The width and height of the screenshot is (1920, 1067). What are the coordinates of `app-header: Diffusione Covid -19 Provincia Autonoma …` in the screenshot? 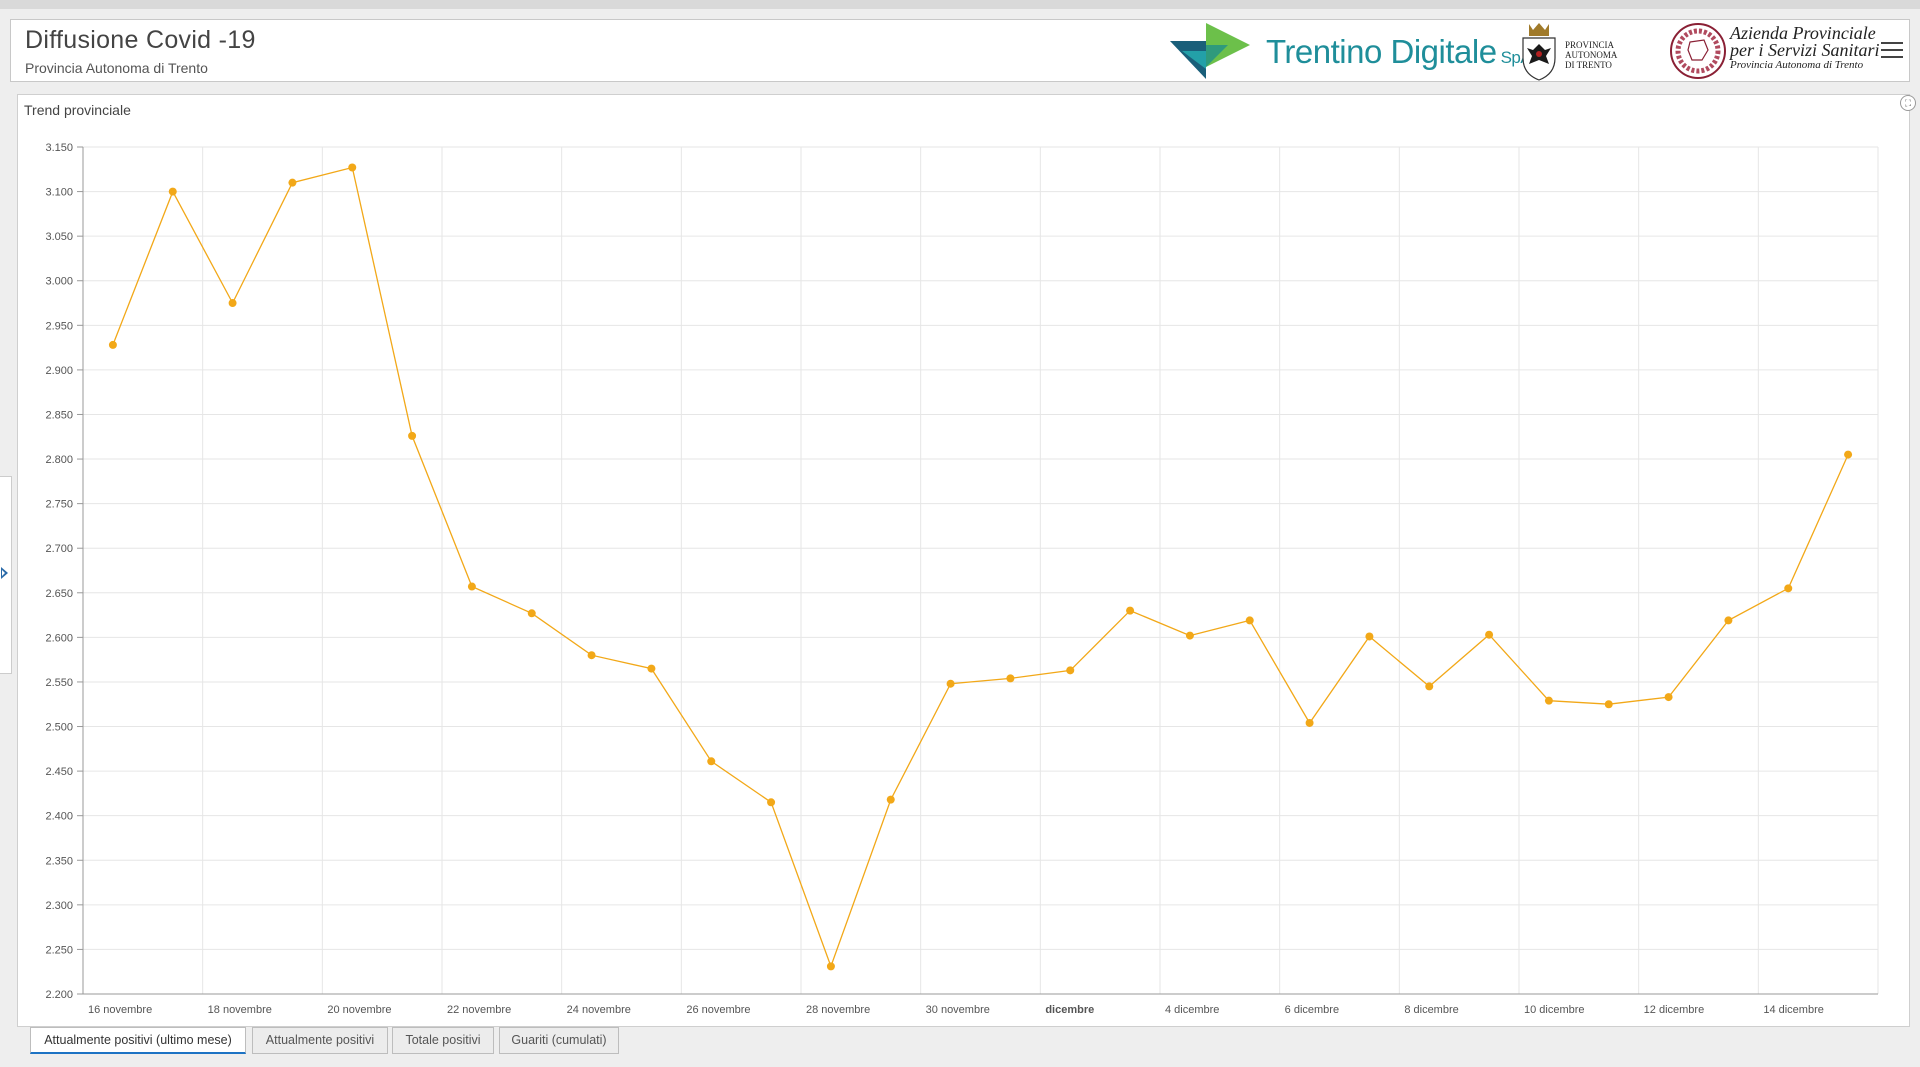 It's located at (960, 50).